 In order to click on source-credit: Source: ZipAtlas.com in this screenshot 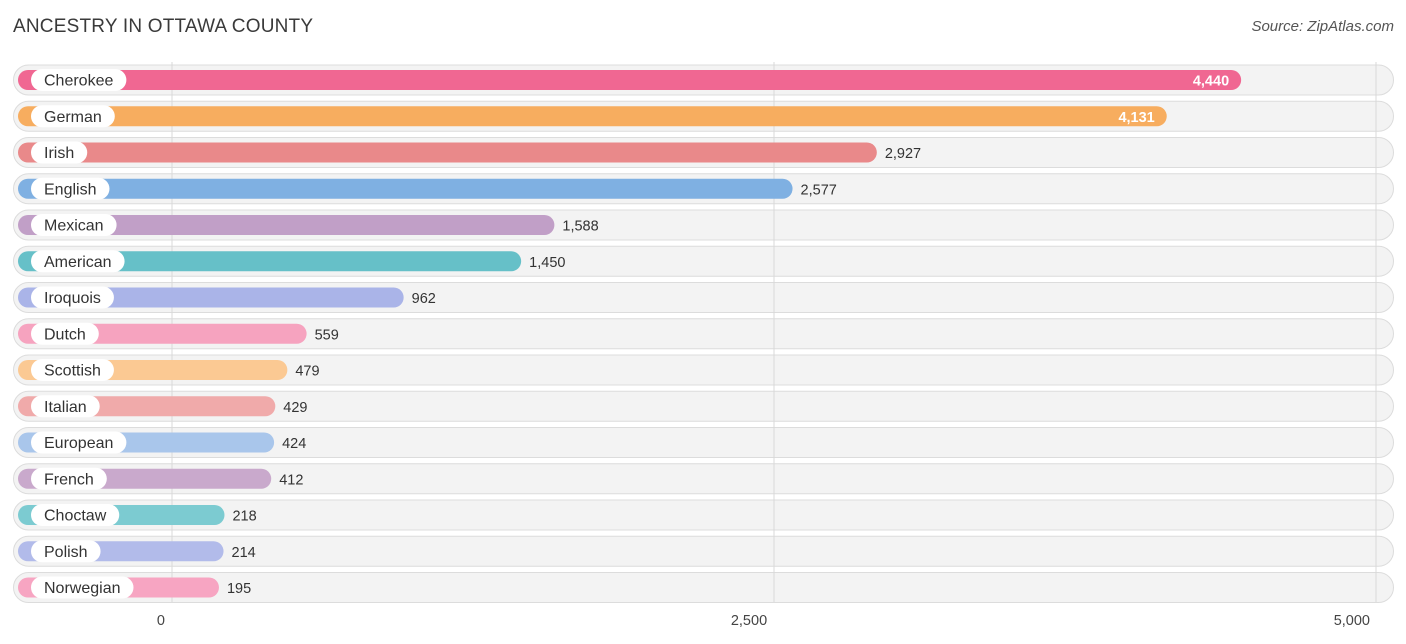, I will do `click(1322, 26)`.